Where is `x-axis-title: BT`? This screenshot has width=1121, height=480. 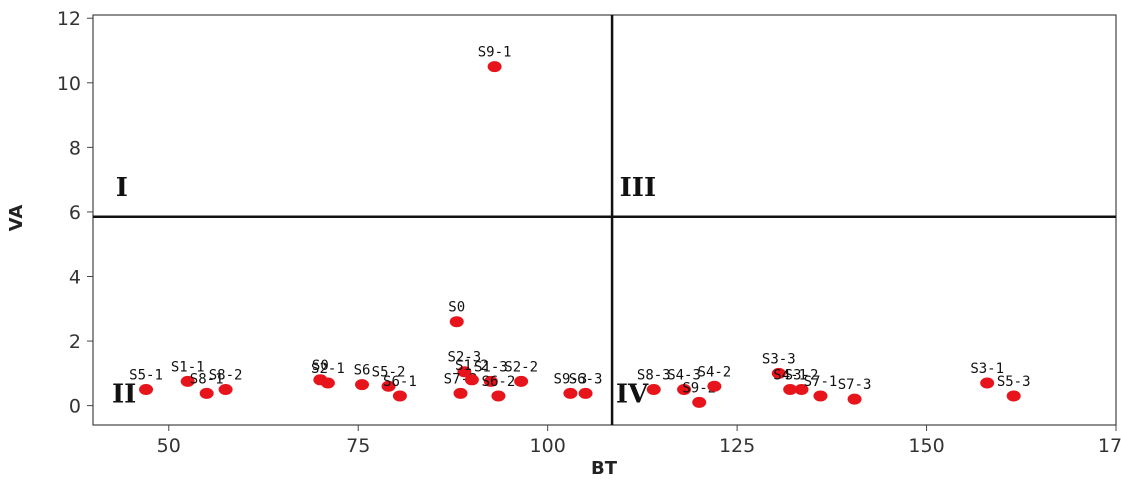 x-axis-title: BT is located at coordinates (604, 468).